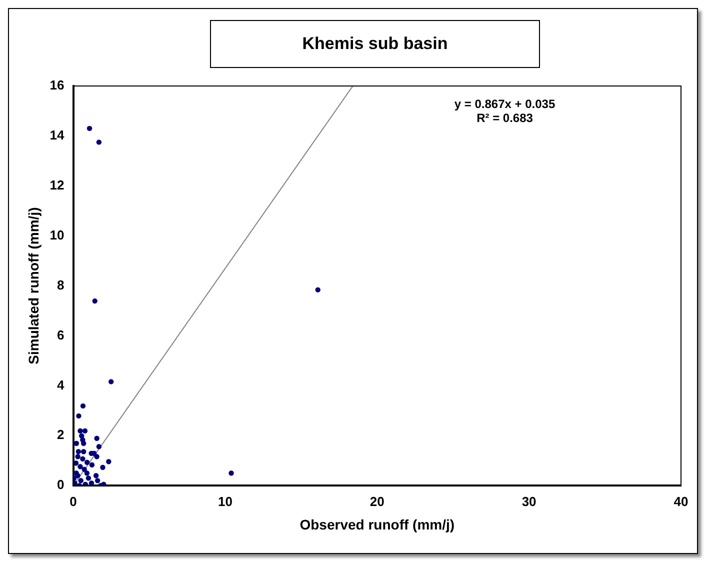 The height and width of the screenshot is (564, 707). I want to click on x-tick-label: 40, so click(681, 501).